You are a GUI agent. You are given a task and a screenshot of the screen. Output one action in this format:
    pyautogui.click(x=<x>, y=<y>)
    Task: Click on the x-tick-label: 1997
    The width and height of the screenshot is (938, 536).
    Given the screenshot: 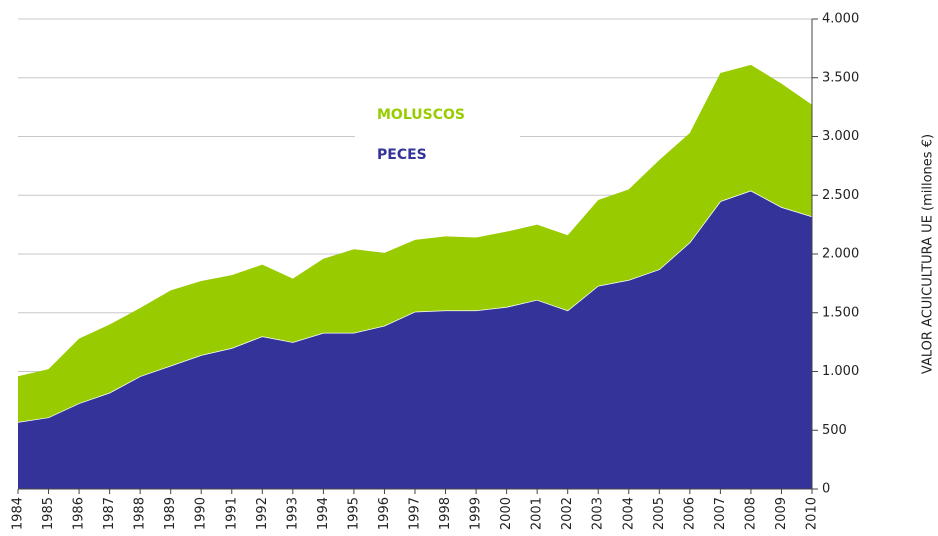 What is the action you would take?
    pyautogui.click(x=415, y=513)
    